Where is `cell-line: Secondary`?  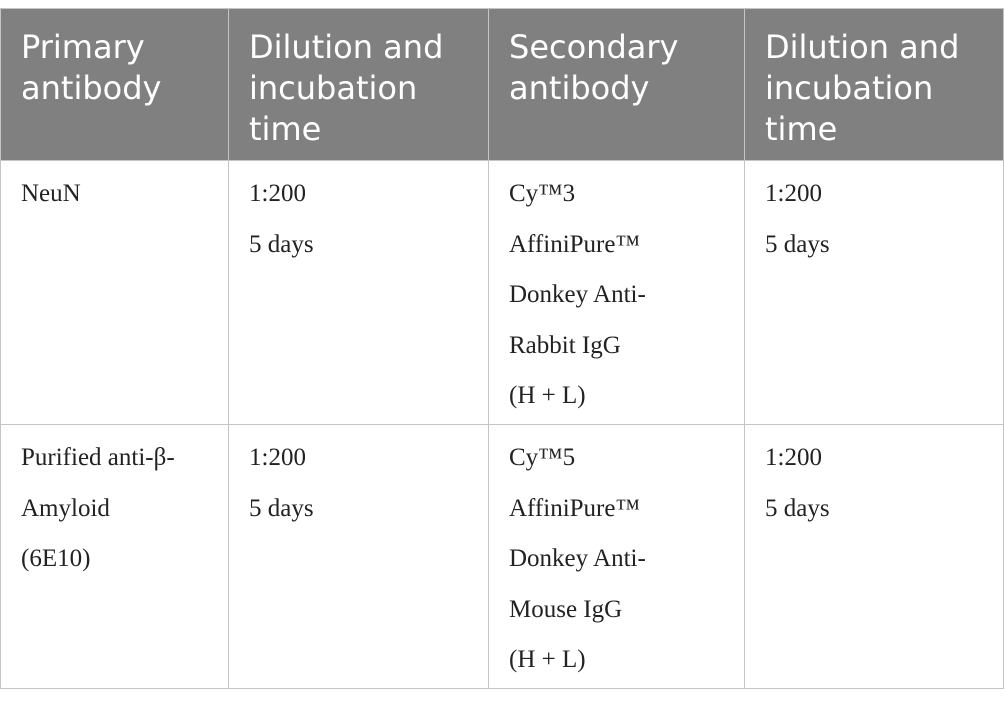 cell-line: Secondary is located at coordinates (594, 47).